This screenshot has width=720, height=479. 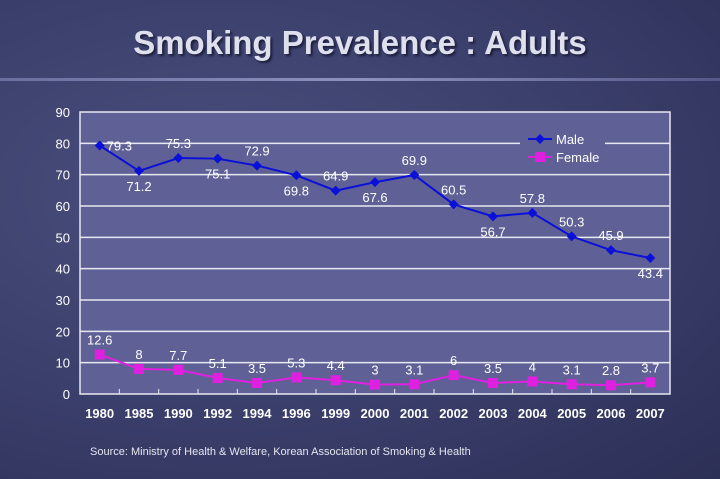 I want to click on data-label: 69.9, so click(x=414, y=160).